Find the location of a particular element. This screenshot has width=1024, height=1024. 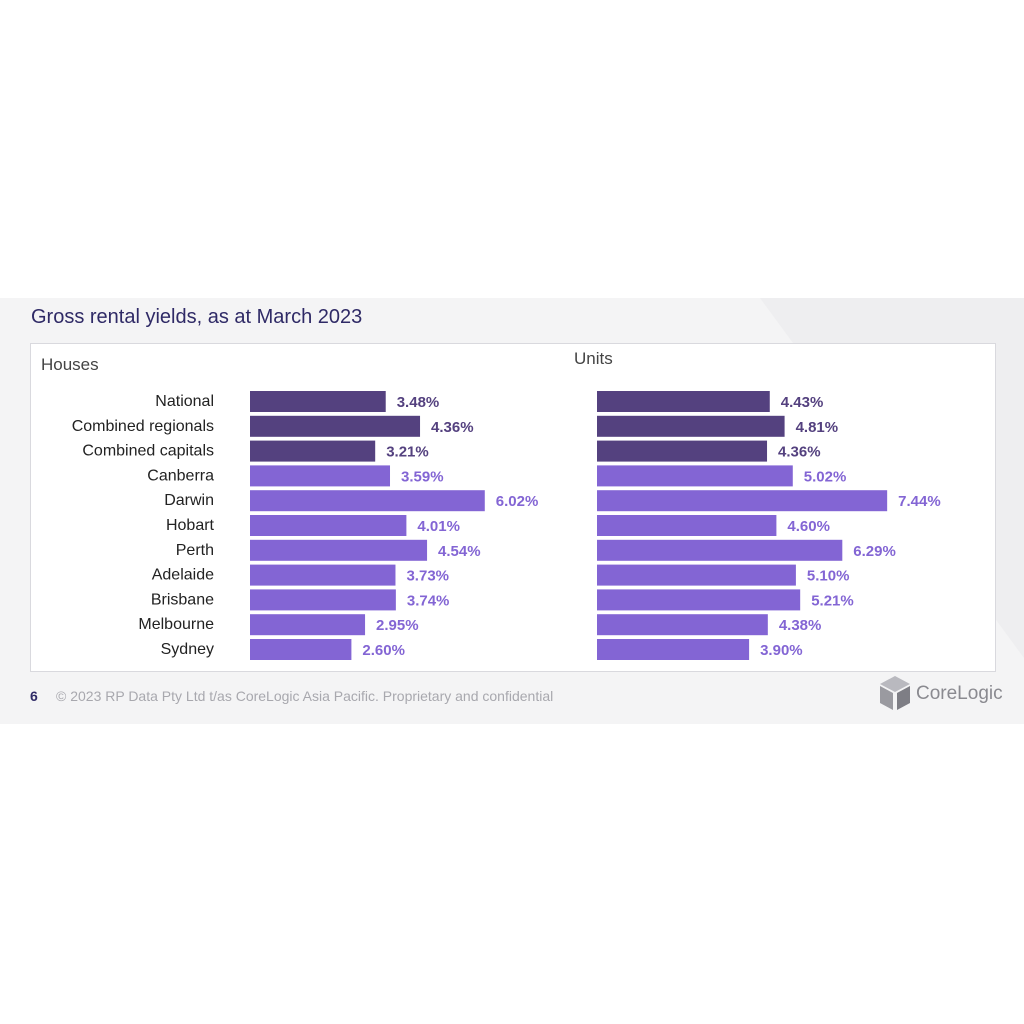

category-label: Darwin is located at coordinates (189, 500).